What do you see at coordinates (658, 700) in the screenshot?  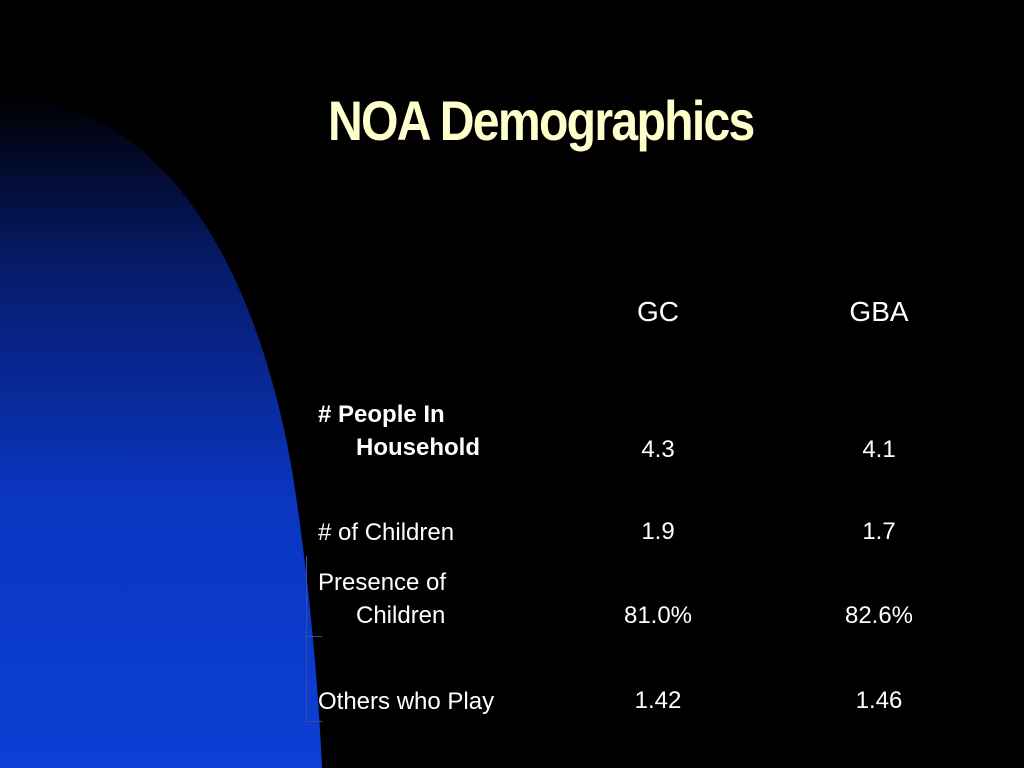 I see `cell-gc-others-who-play: 1.42` at bounding box center [658, 700].